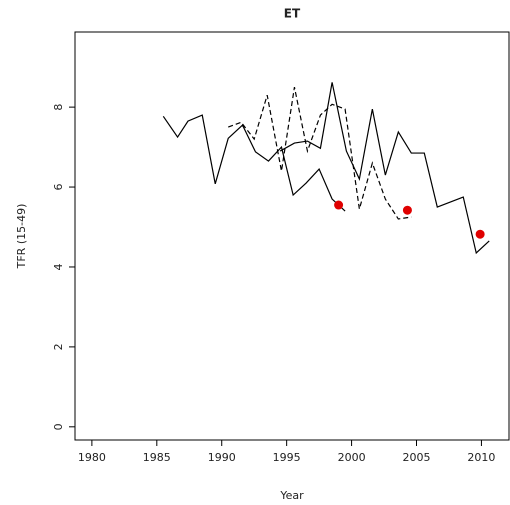 This screenshot has width=510, height=505. What do you see at coordinates (292, 14) in the screenshot?
I see `chart-title: ET` at bounding box center [292, 14].